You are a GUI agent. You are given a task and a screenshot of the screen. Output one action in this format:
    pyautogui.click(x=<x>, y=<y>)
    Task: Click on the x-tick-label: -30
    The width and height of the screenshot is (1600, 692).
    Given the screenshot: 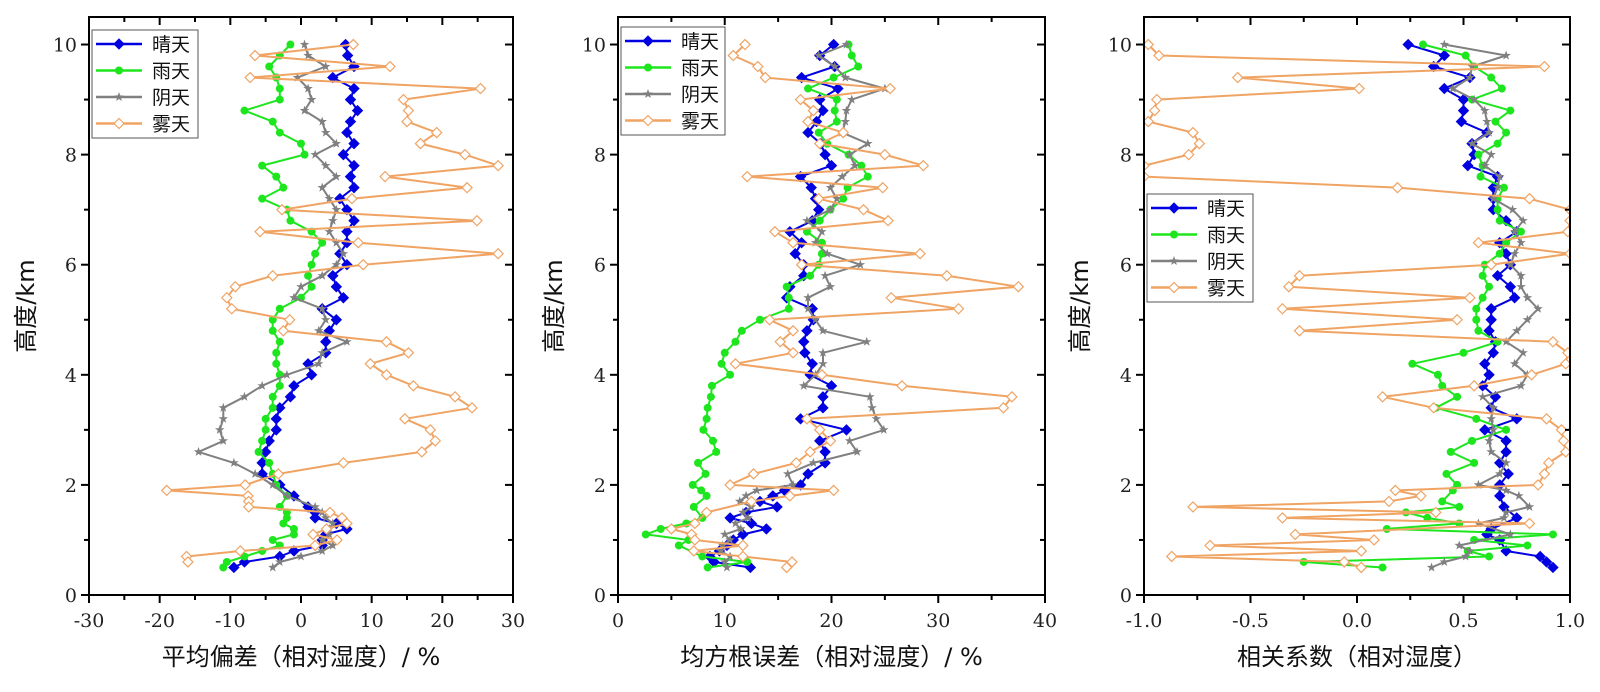 What is the action you would take?
    pyautogui.click(x=89, y=621)
    